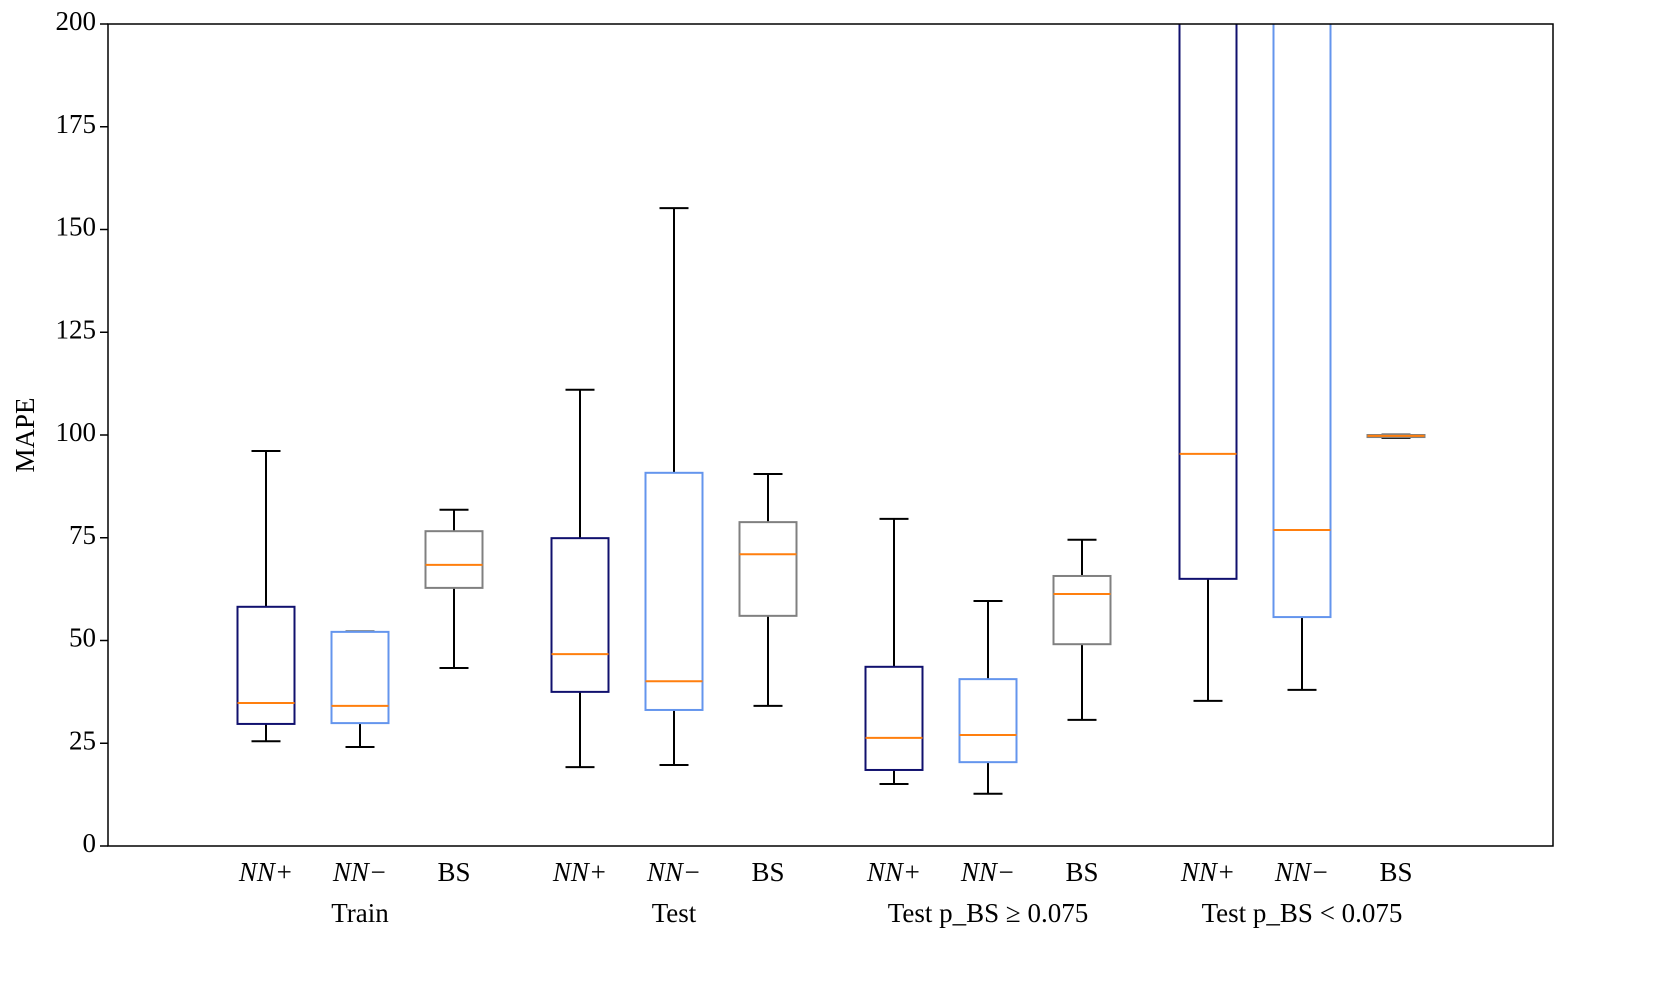 The image size is (1661, 1002). I want to click on y-tick-label: 25, so click(82, 740).